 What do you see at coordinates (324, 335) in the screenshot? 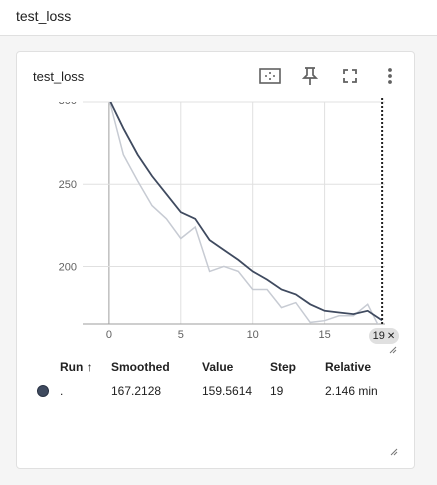
I see `x-tick-label: 15` at bounding box center [324, 335].